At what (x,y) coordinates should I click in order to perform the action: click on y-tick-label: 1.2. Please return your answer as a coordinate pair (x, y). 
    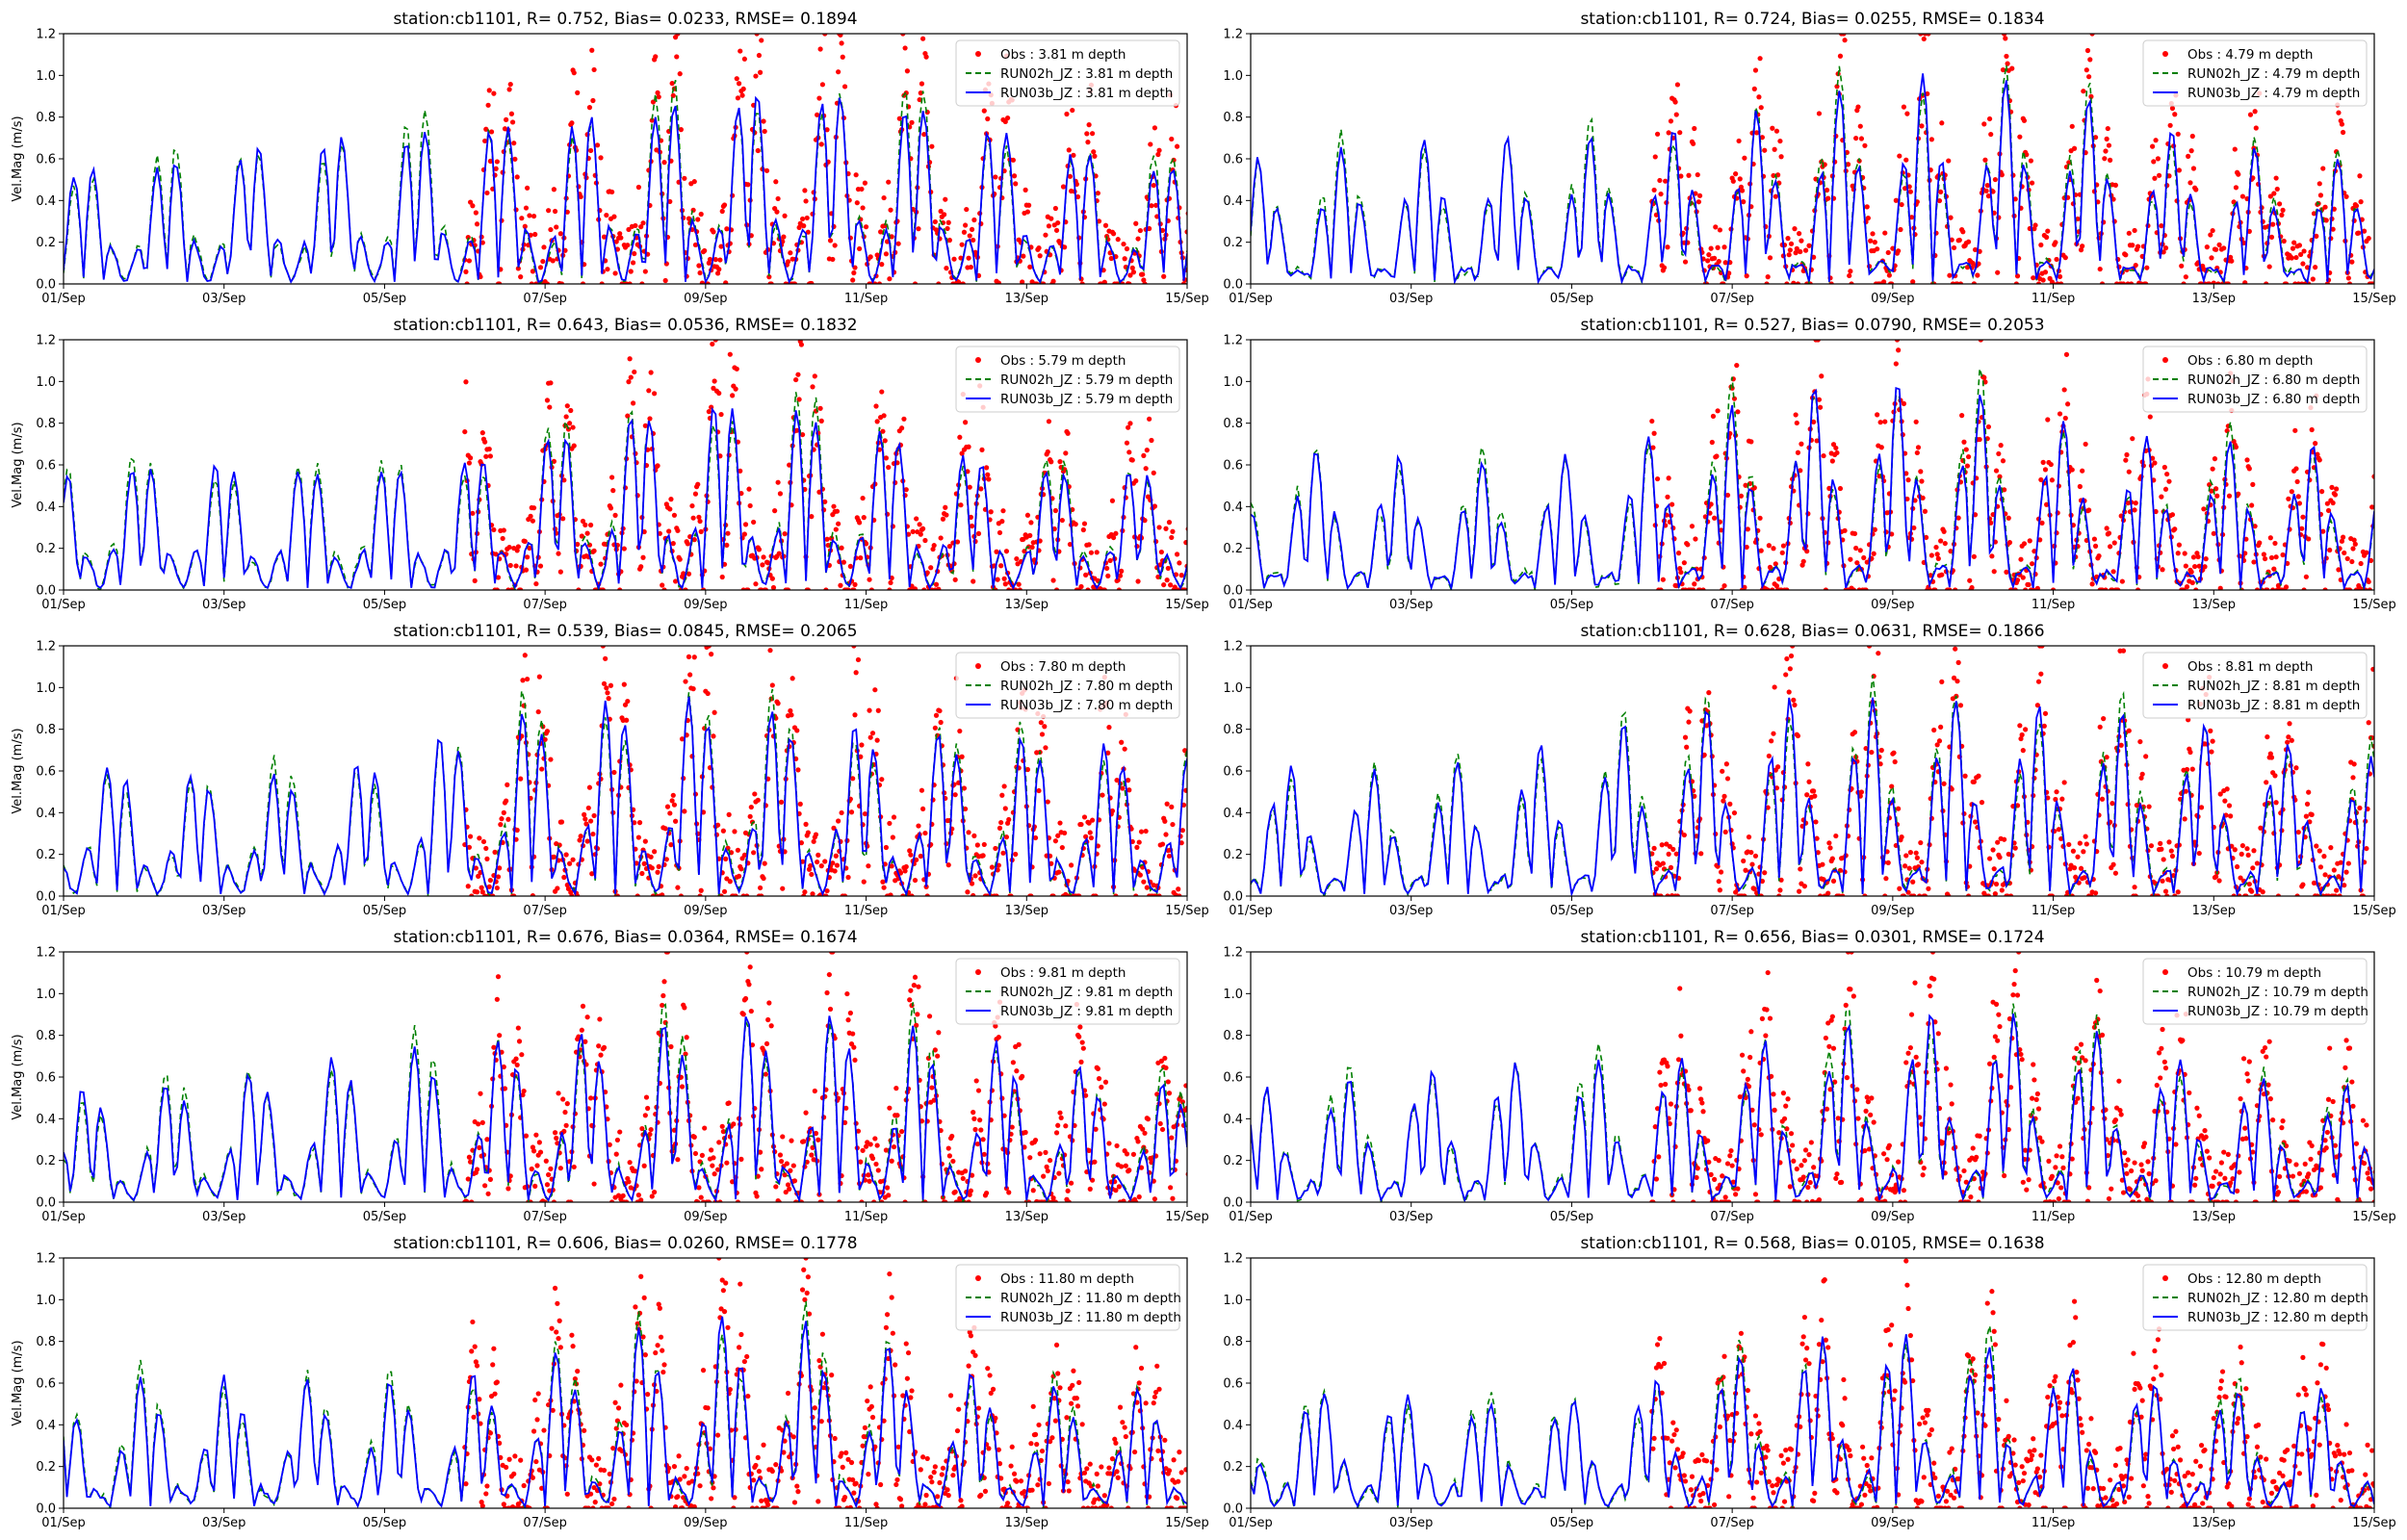
    Looking at the image, I should click on (1233, 953).